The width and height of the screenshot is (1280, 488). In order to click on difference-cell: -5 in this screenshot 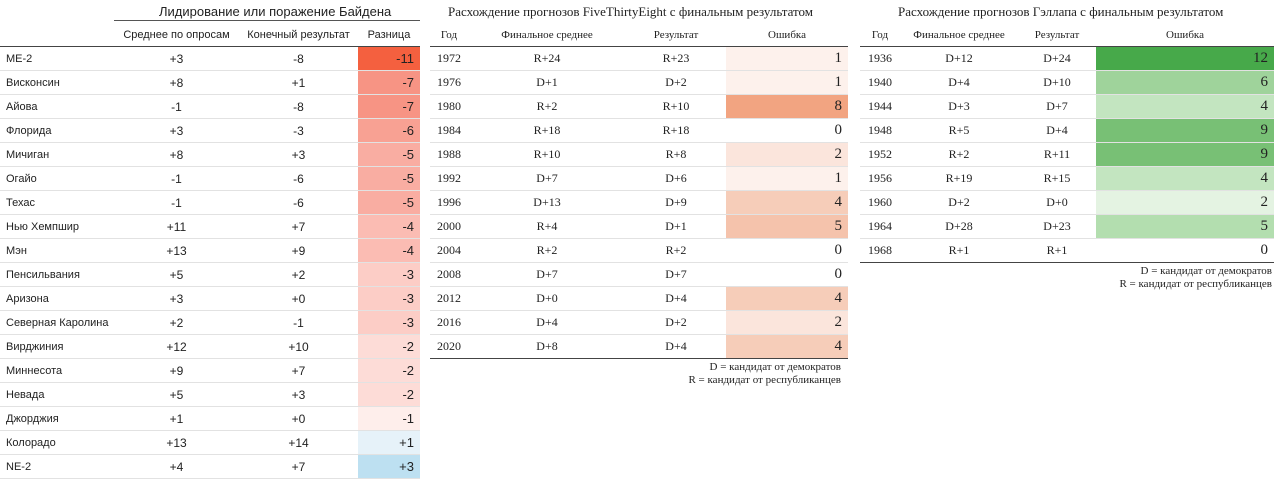, I will do `click(389, 202)`.